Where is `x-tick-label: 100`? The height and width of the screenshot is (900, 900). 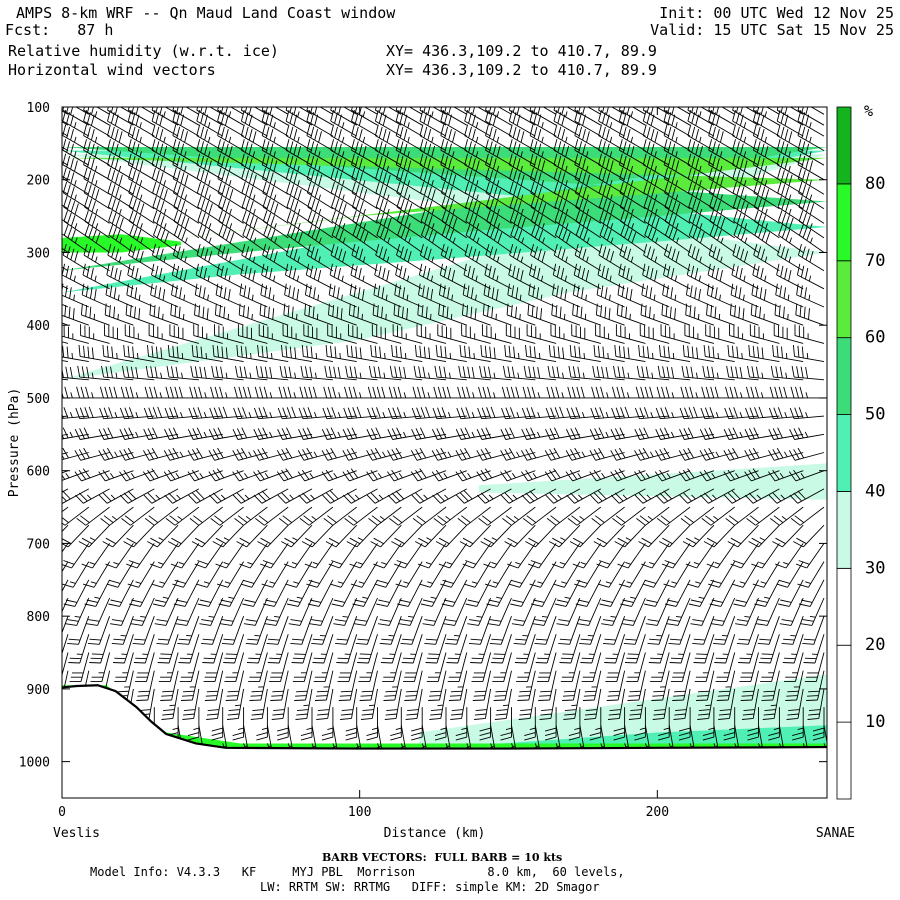 x-tick-label: 100 is located at coordinates (359, 812).